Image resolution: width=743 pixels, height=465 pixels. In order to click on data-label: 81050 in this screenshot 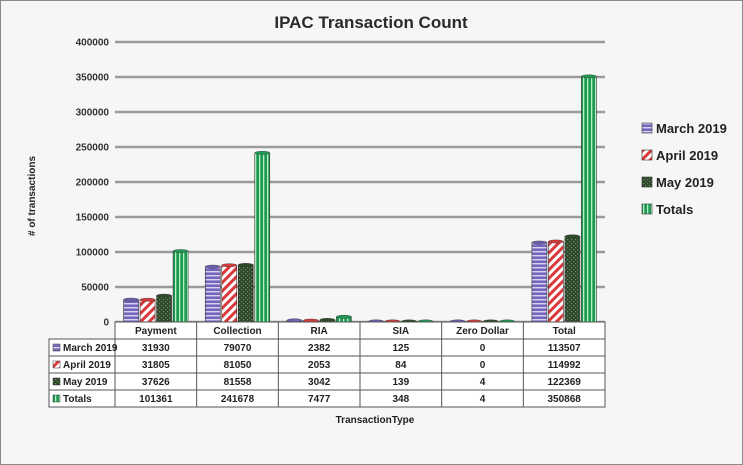, I will do `click(238, 365)`.